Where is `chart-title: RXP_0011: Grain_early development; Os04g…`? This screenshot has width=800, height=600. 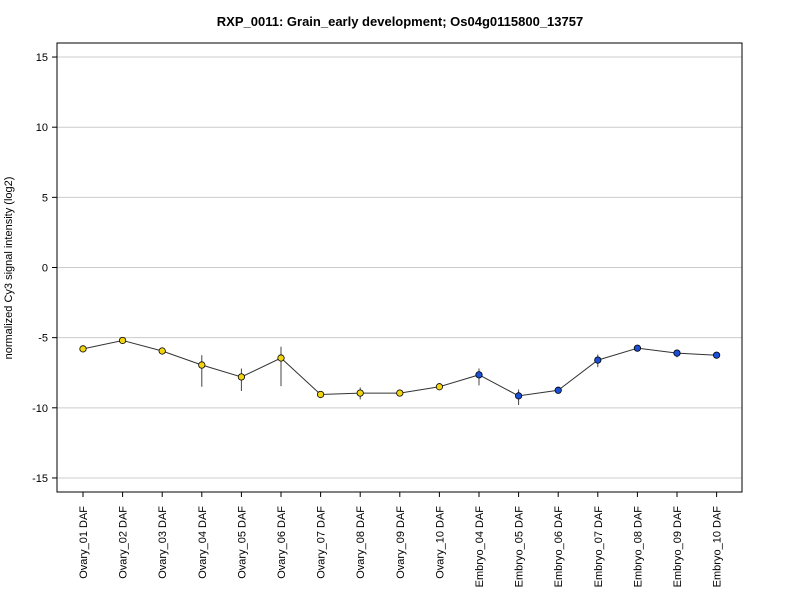 chart-title: RXP_0011: Grain_early development; Os04g… is located at coordinates (400, 21).